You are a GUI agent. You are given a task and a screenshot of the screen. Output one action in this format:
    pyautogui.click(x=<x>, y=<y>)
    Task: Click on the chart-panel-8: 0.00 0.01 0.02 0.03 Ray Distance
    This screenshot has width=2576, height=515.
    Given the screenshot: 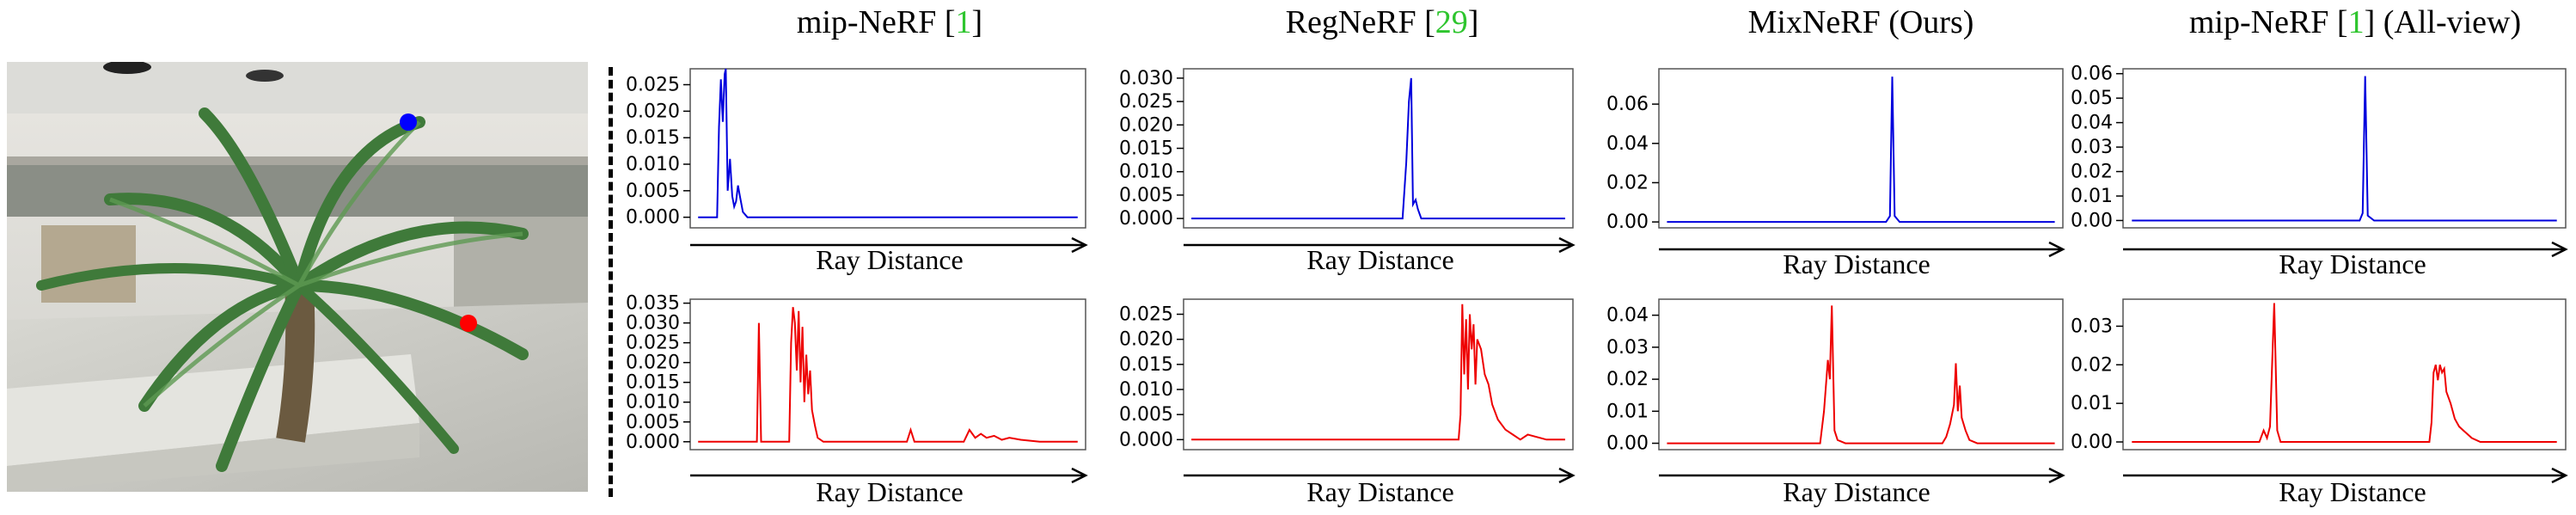 What is the action you would take?
    pyautogui.click(x=2319, y=403)
    